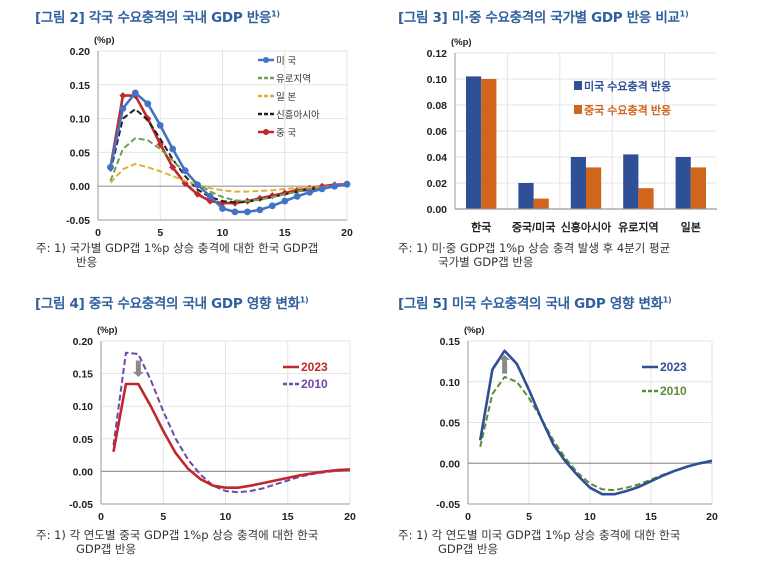 This screenshot has width=780, height=575. What do you see at coordinates (627, 86) in the screenshot?
I see `legend-label: 미국 수요충격 반응` at bounding box center [627, 86].